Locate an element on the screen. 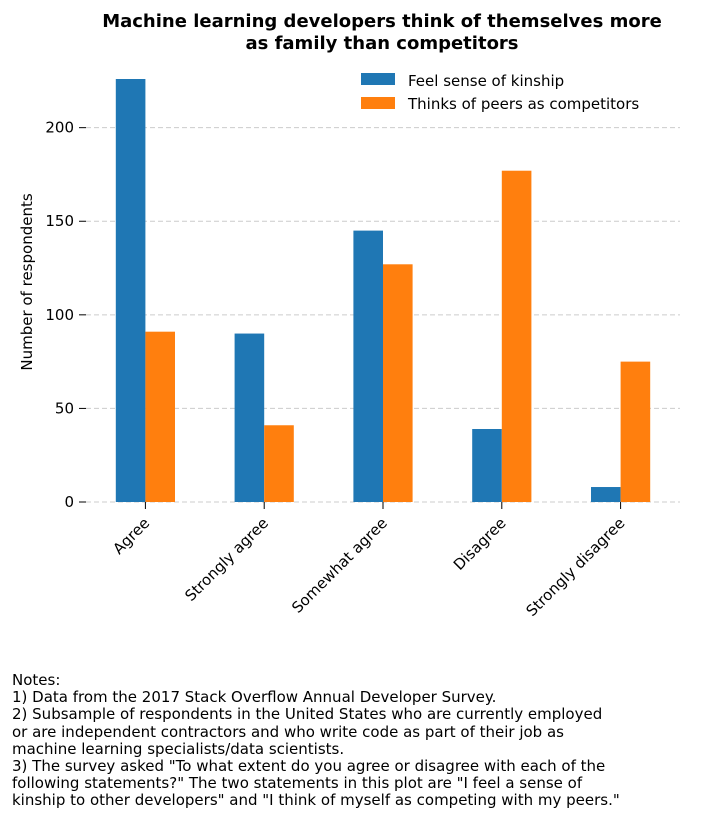 The width and height of the screenshot is (705, 822). y-tick-label: 0 is located at coordinates (69, 502).